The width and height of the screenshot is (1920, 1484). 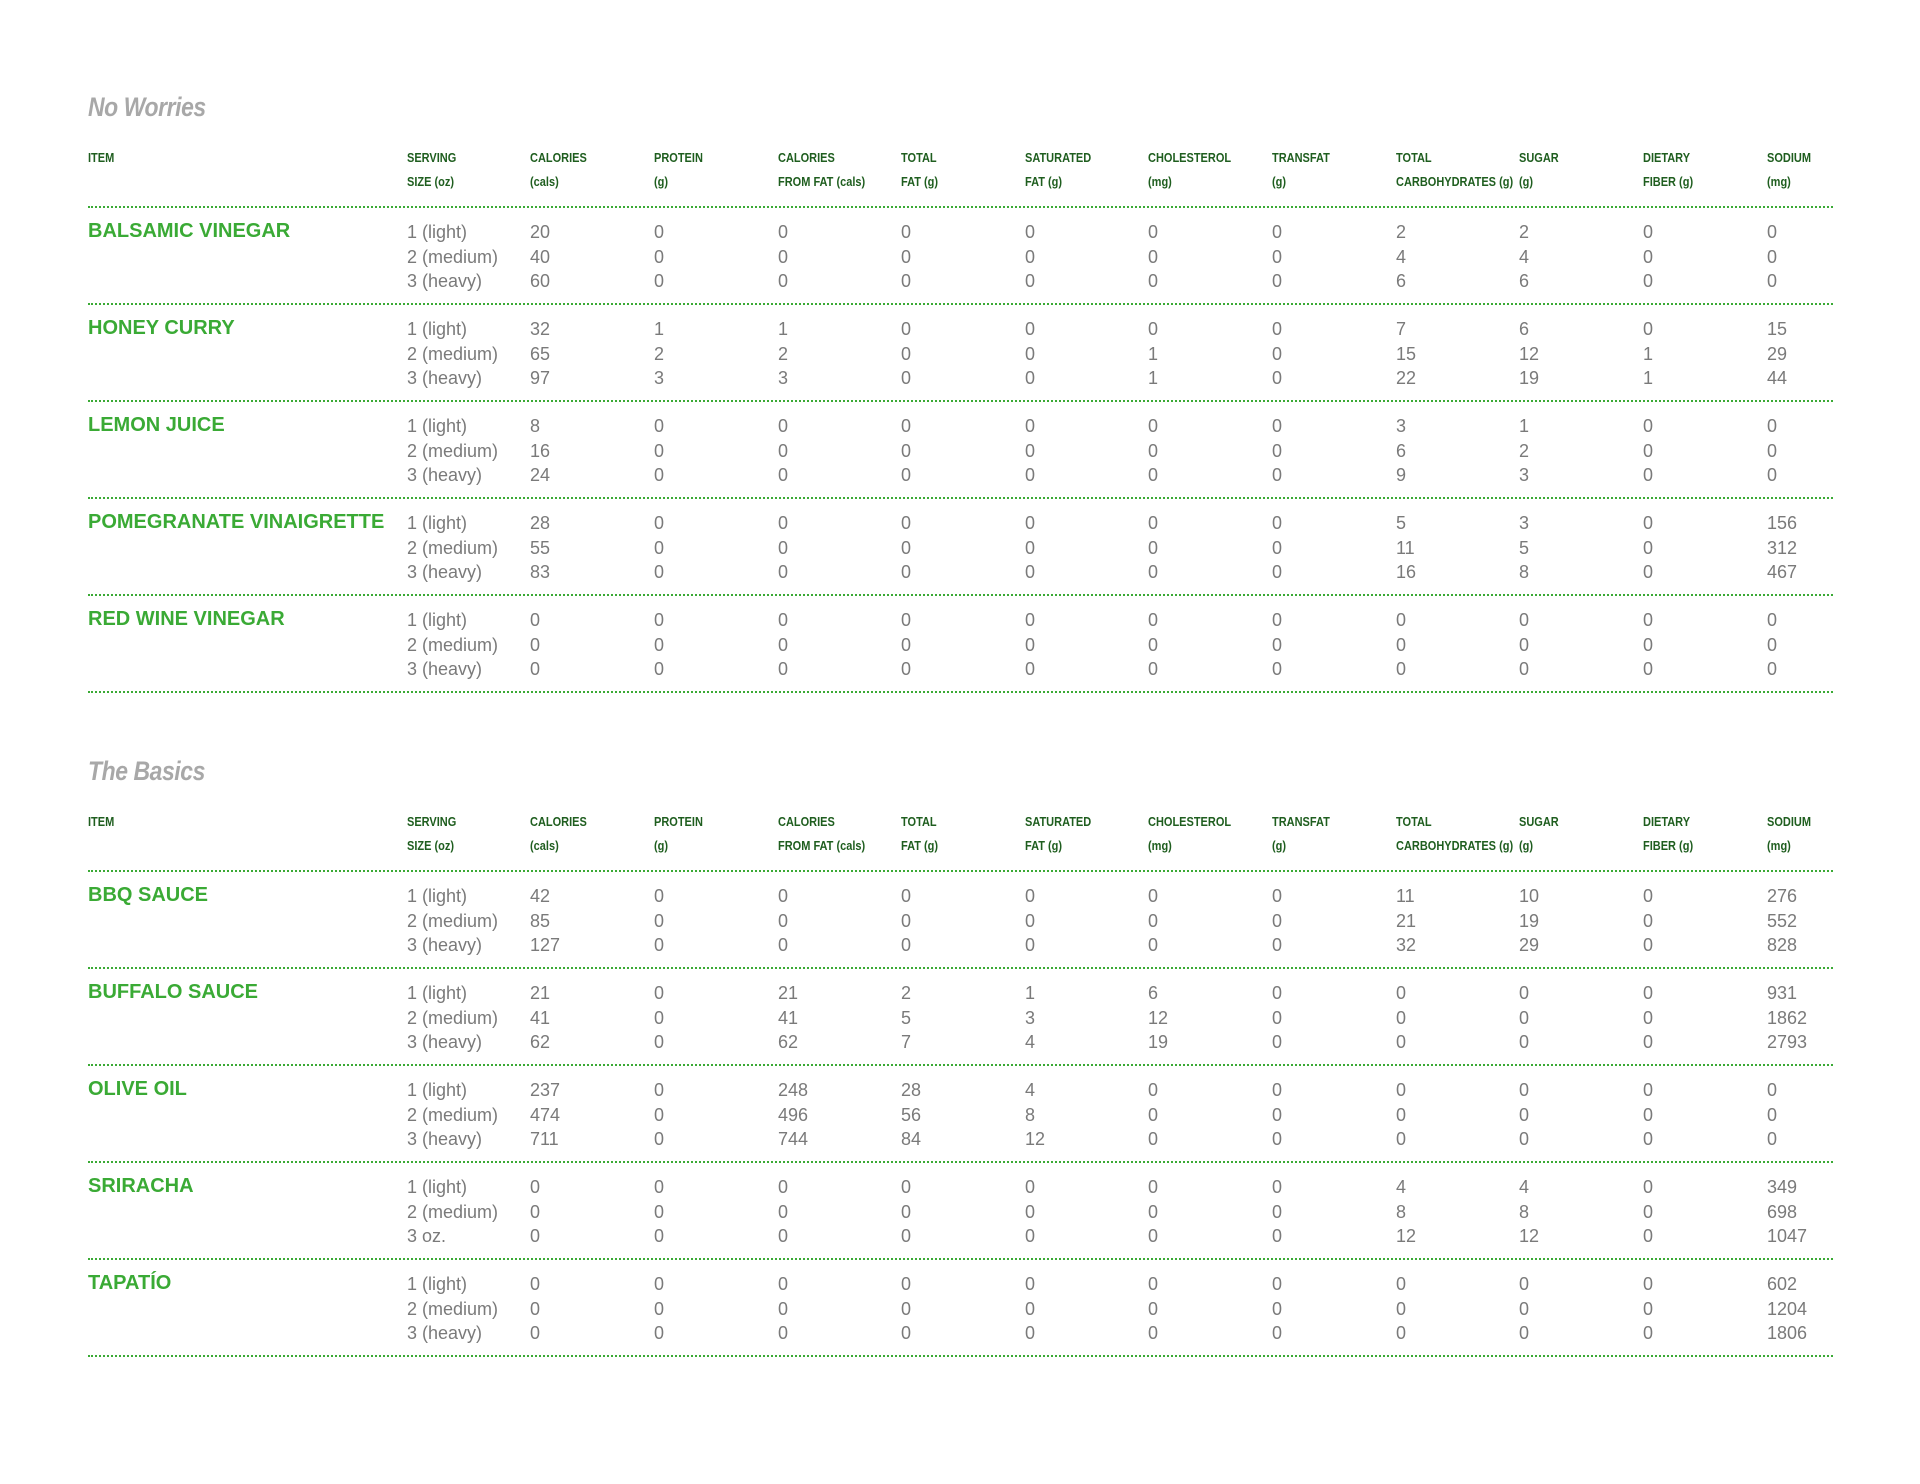 I want to click on table-cell: 237, so click(x=545, y=1090).